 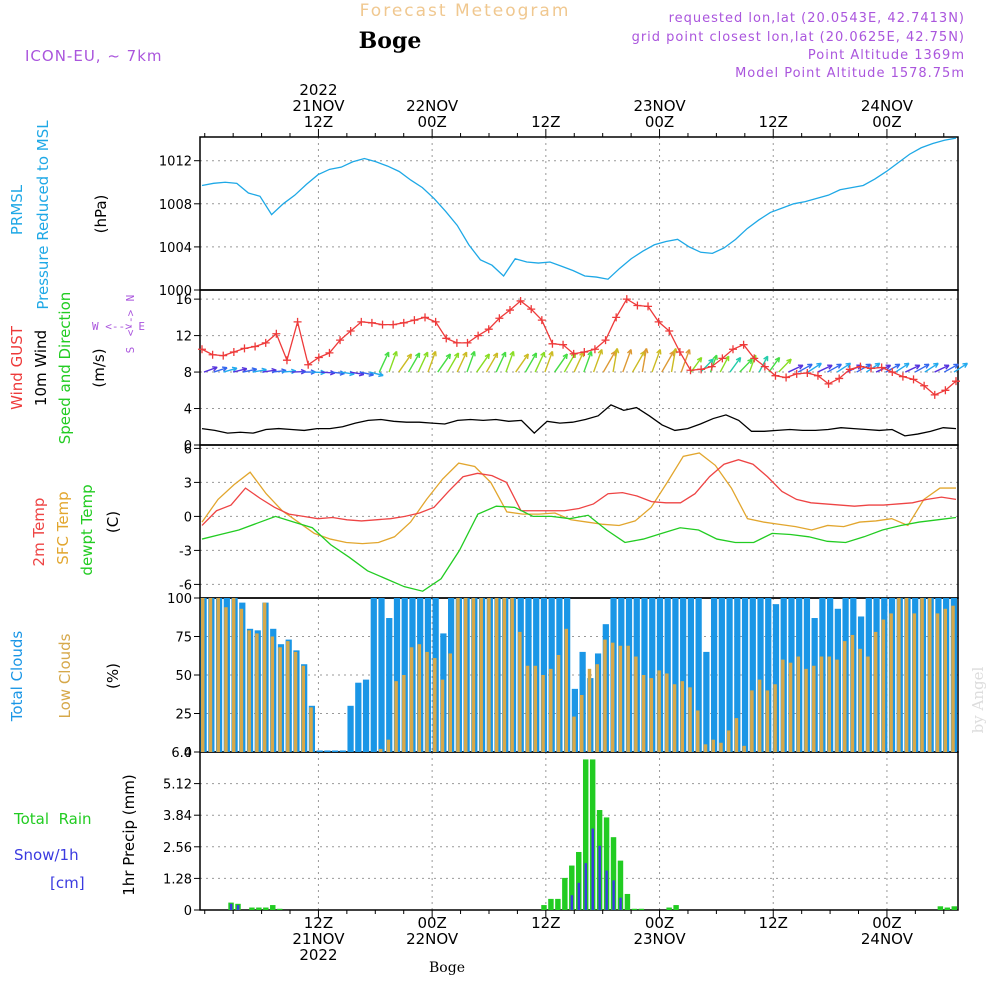 I want to click on y-tick-label: -3, so click(x=185, y=551).